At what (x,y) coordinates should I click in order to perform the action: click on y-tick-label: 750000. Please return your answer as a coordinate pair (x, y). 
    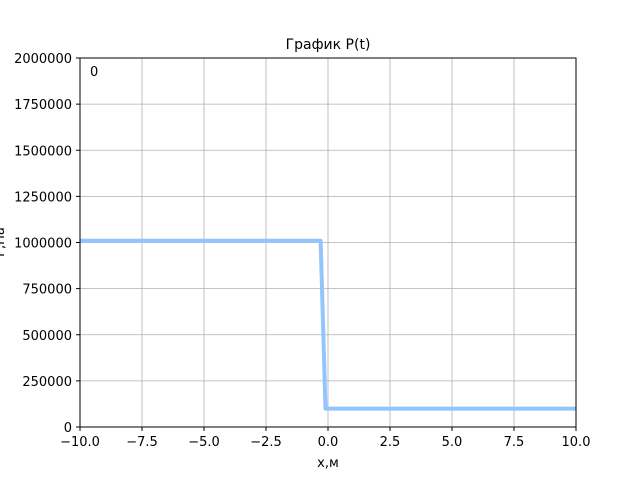
    Looking at the image, I should click on (47, 290).